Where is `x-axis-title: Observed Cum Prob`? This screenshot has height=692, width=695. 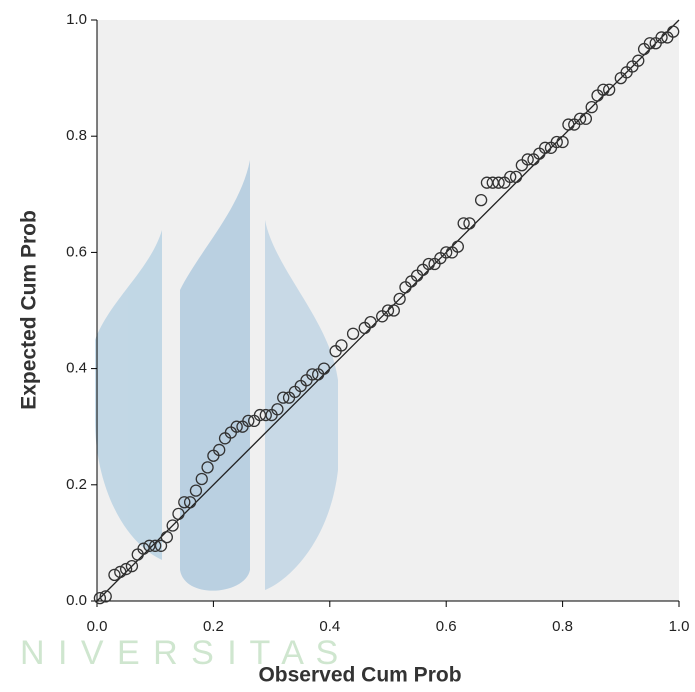 x-axis-title: Observed Cum Prob is located at coordinates (359, 675).